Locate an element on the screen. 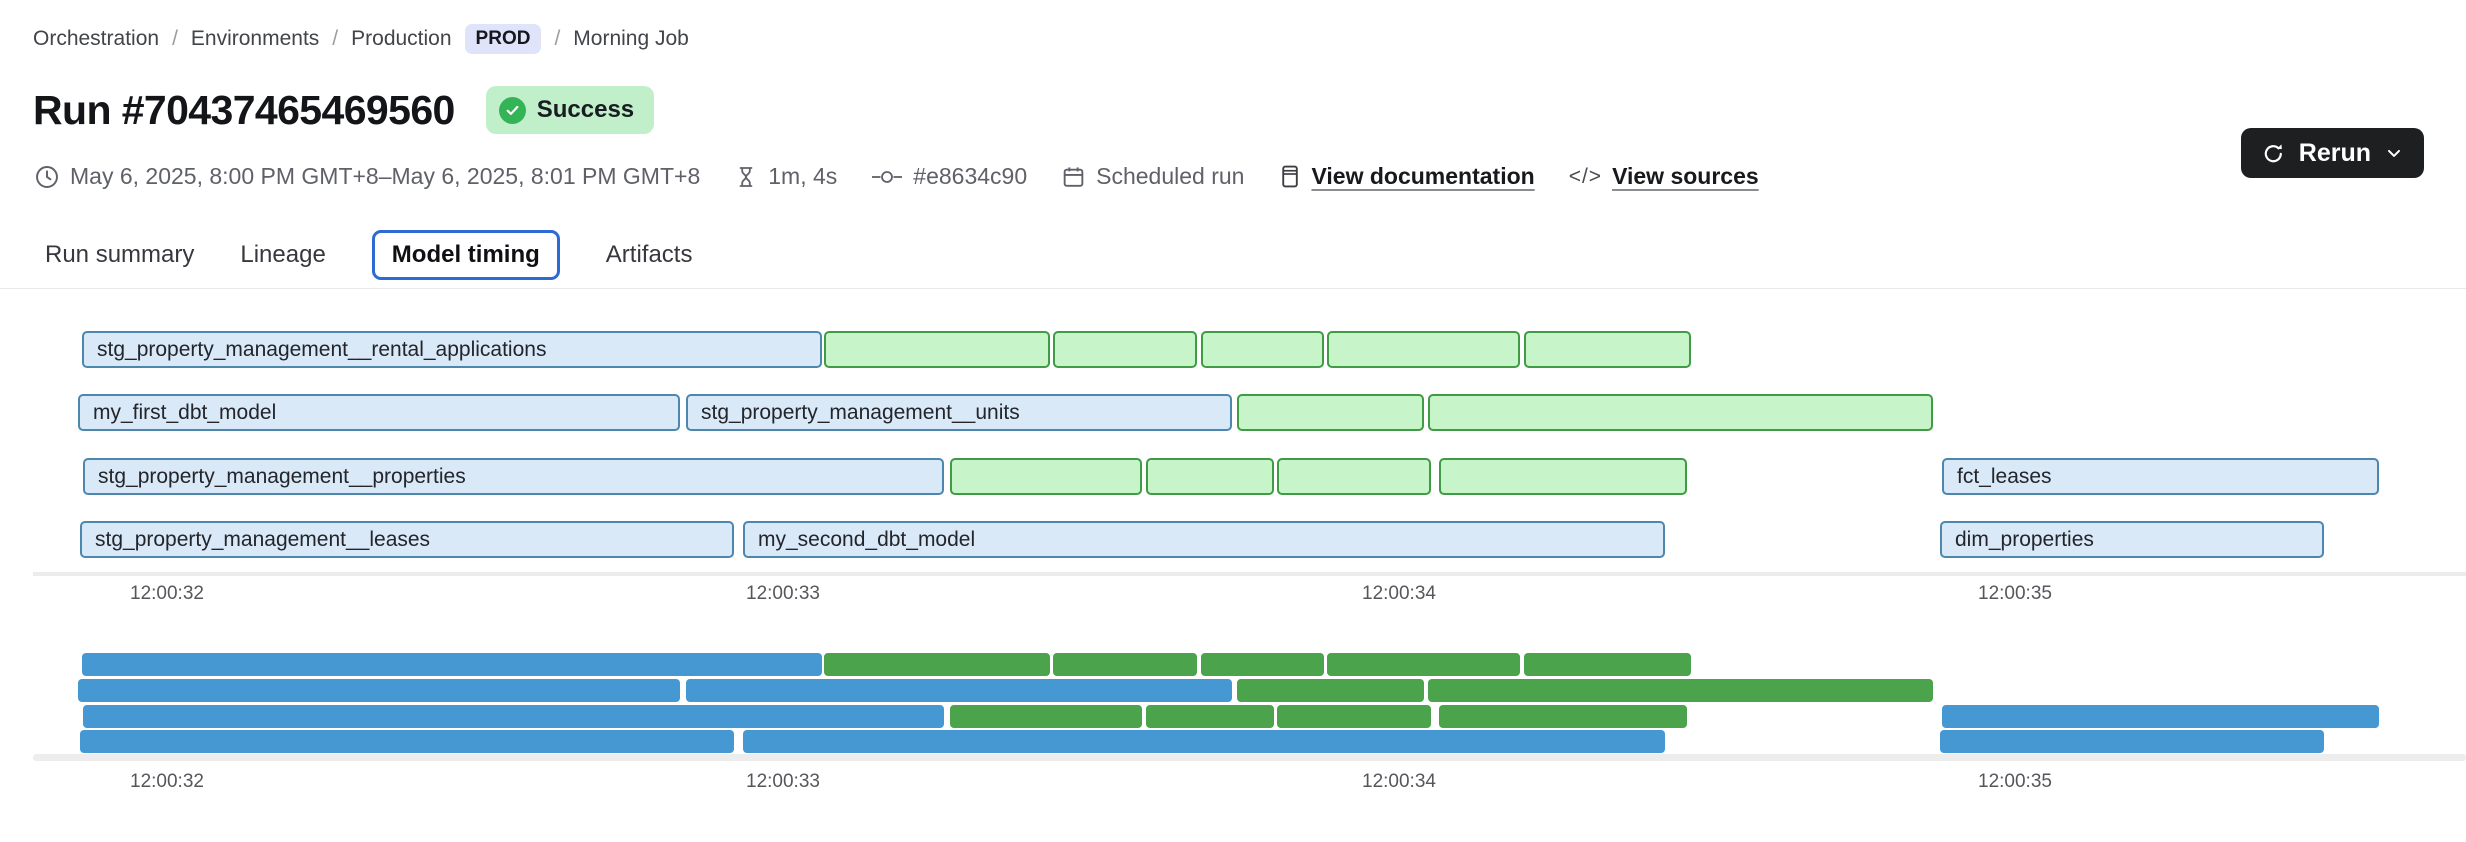  rerun-button: Rerun is located at coordinates (2332, 153).